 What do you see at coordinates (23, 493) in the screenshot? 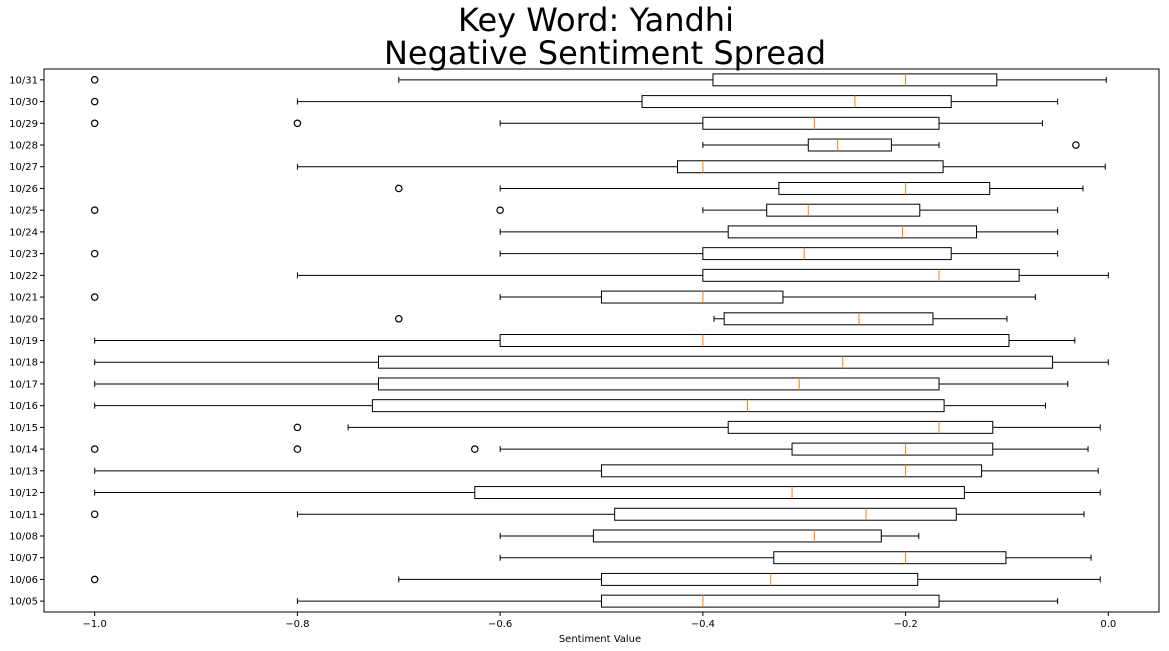
I see `y-tick-label: 10/12` at bounding box center [23, 493].